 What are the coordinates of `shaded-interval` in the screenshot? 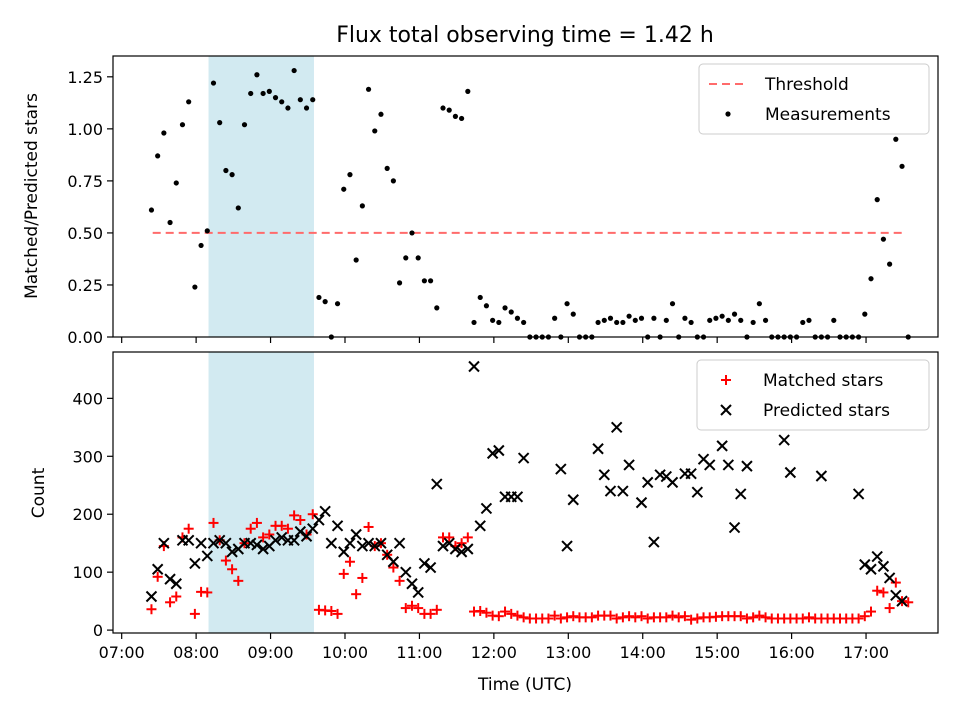 It's located at (261, 492).